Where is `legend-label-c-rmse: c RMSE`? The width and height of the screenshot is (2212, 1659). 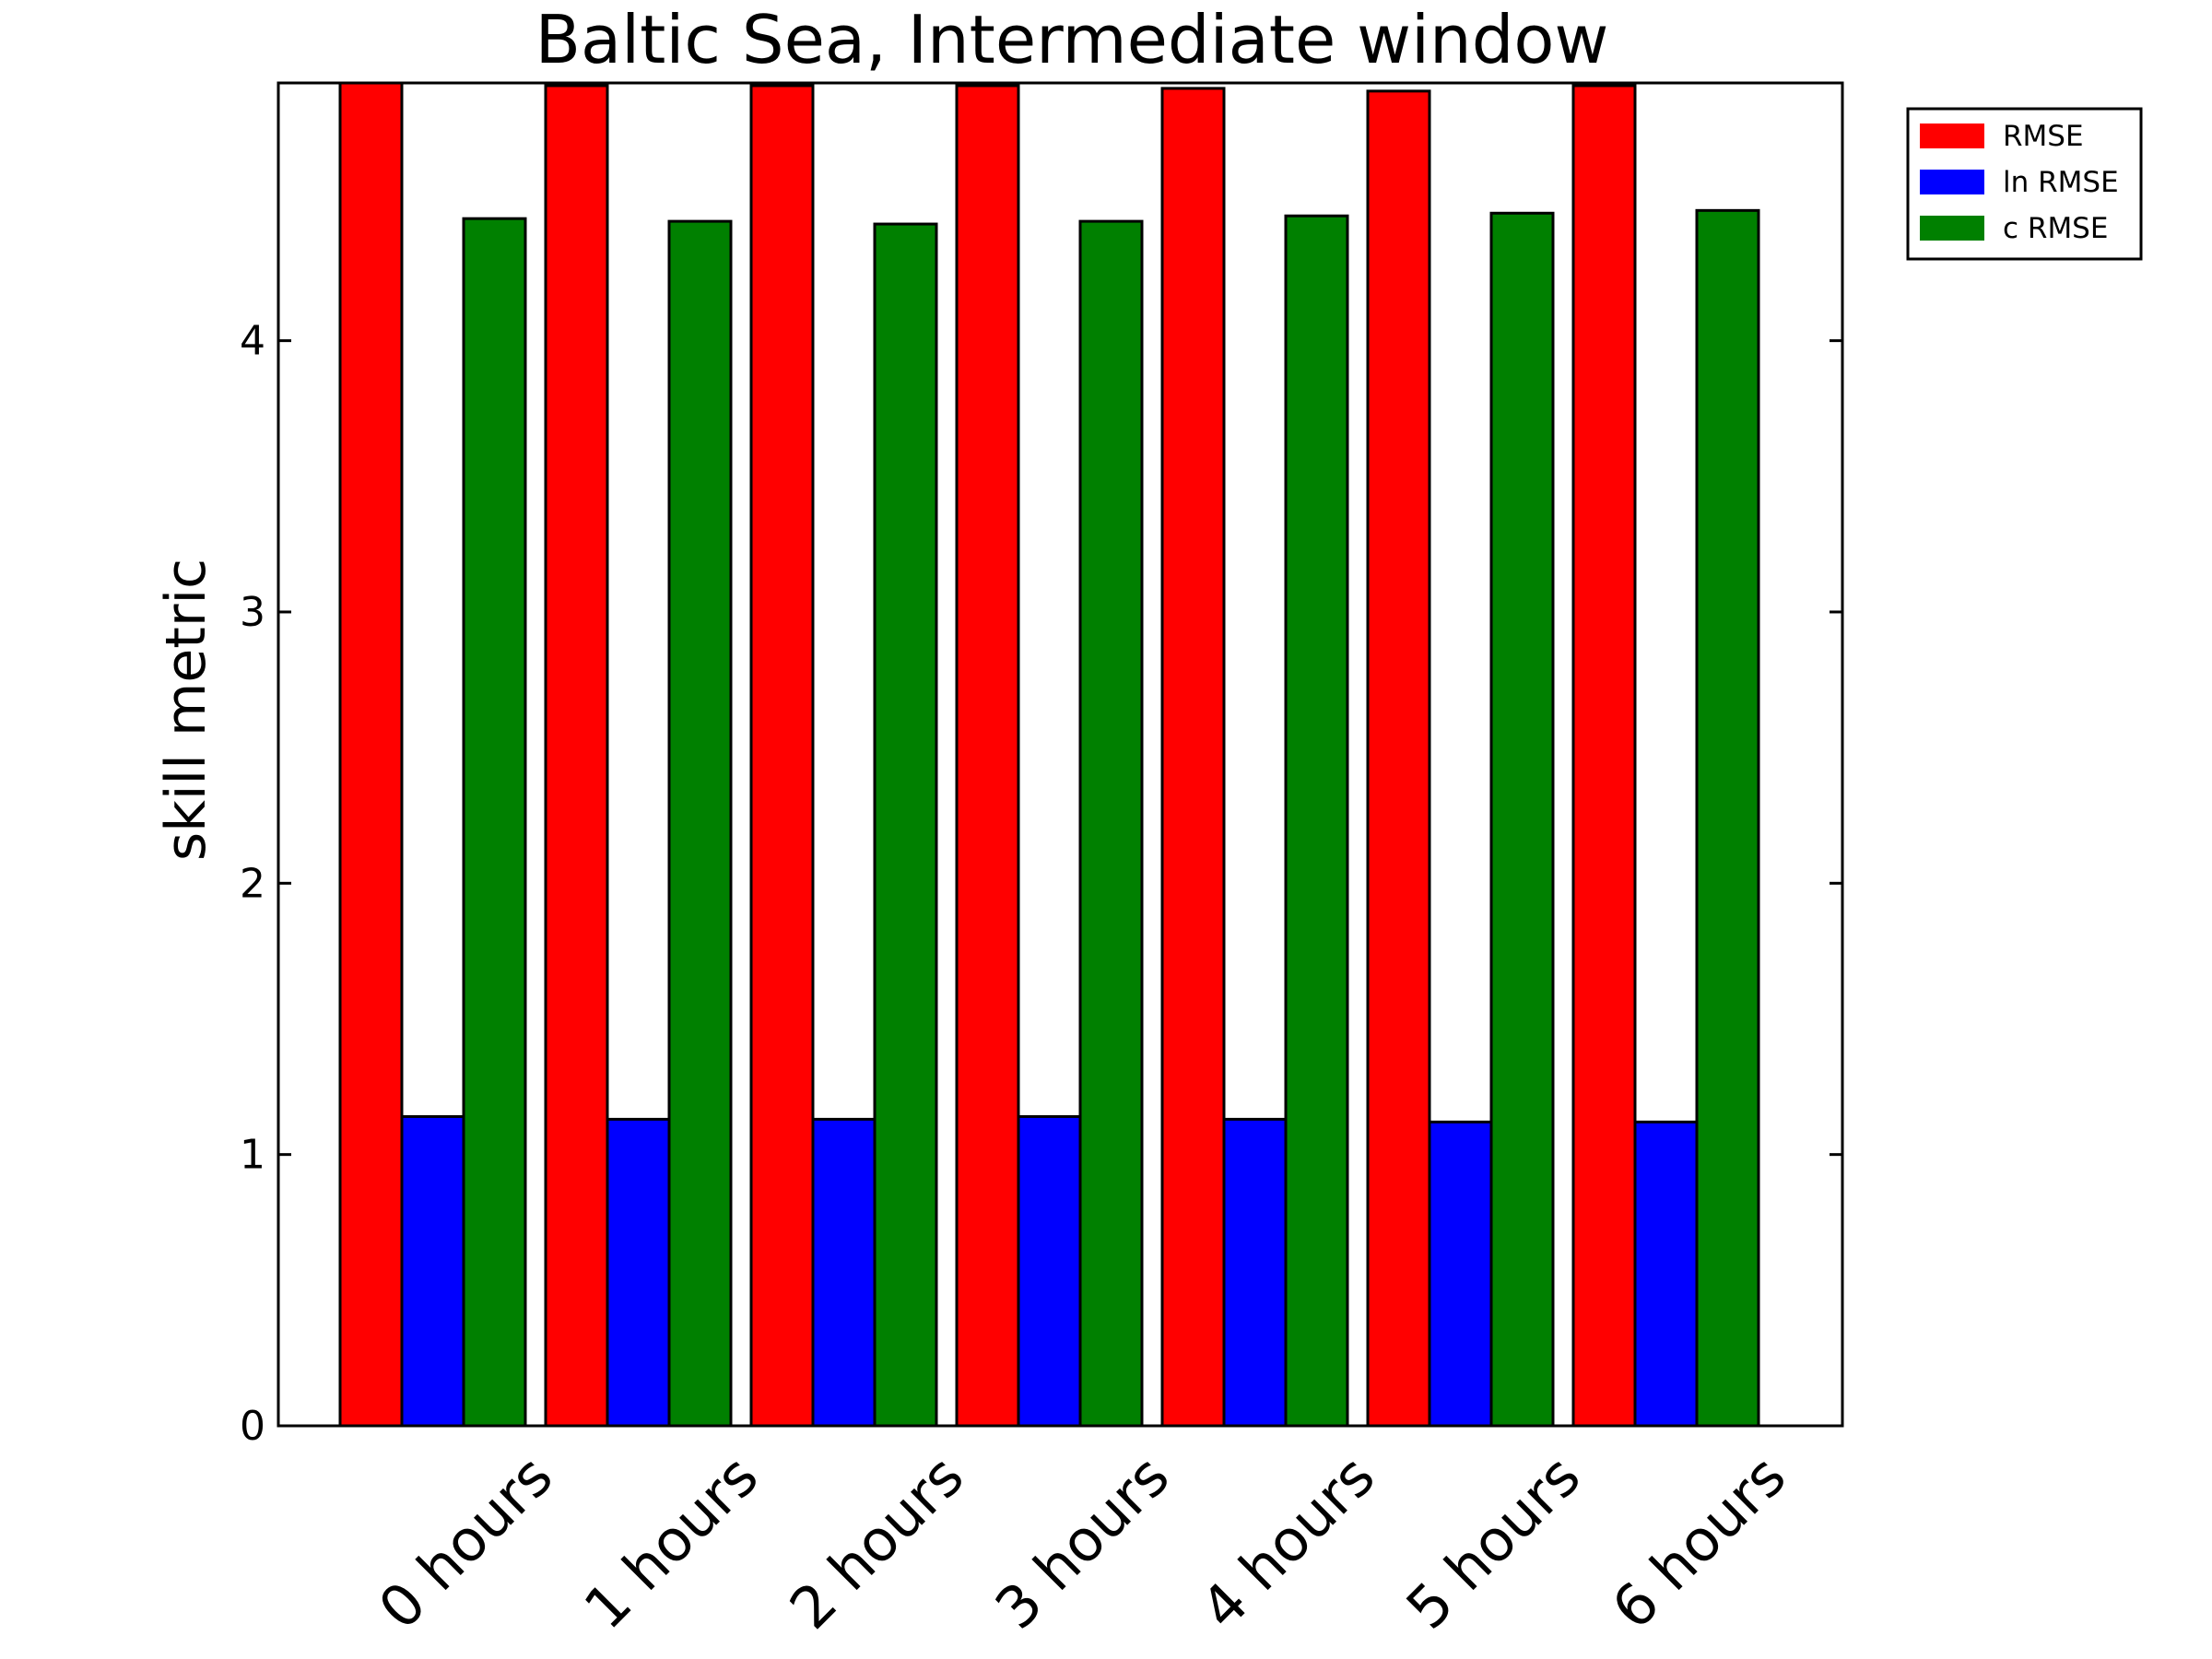 legend-label-c-rmse: c RMSE is located at coordinates (2055, 228).